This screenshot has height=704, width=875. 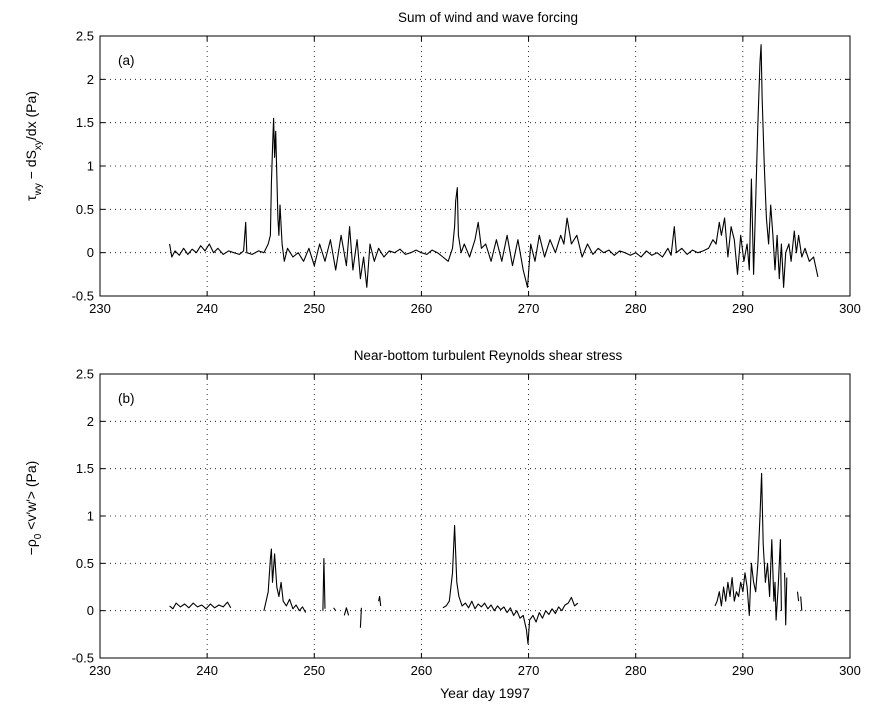 What do you see at coordinates (38, 145) in the screenshot?
I see `panel-a-ylabel-sub2: xy` at bounding box center [38, 145].